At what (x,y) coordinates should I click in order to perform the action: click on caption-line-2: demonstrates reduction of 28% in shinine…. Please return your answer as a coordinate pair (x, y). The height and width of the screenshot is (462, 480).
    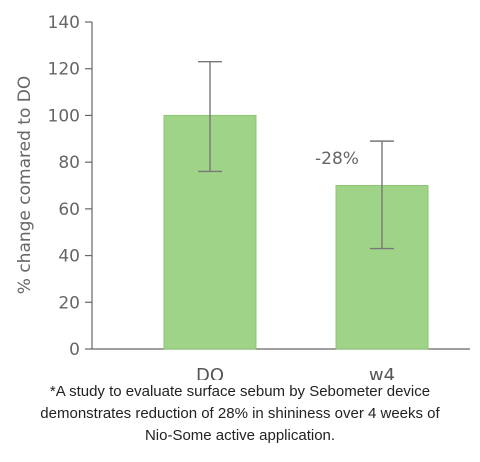
    Looking at the image, I should click on (240, 413).